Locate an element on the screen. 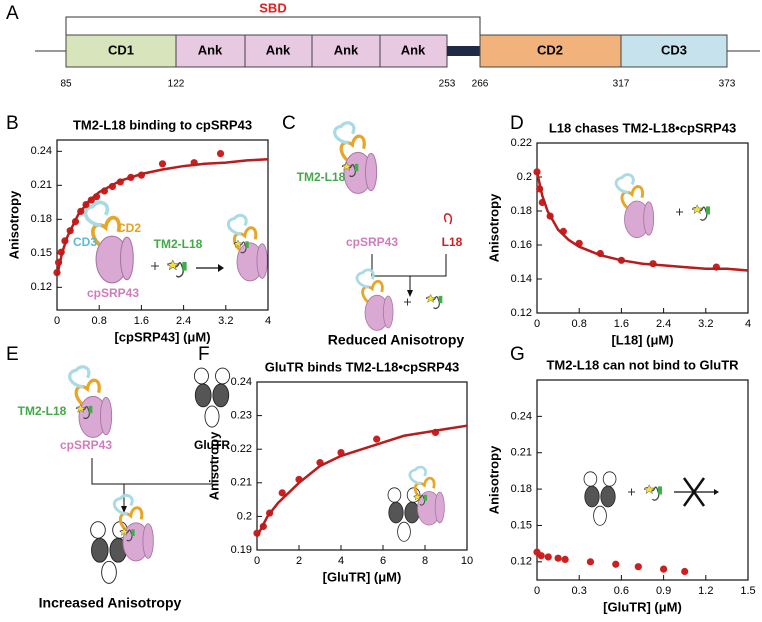  chart-title: TM2-L18 can not bind to GluTR is located at coordinates (642, 364).